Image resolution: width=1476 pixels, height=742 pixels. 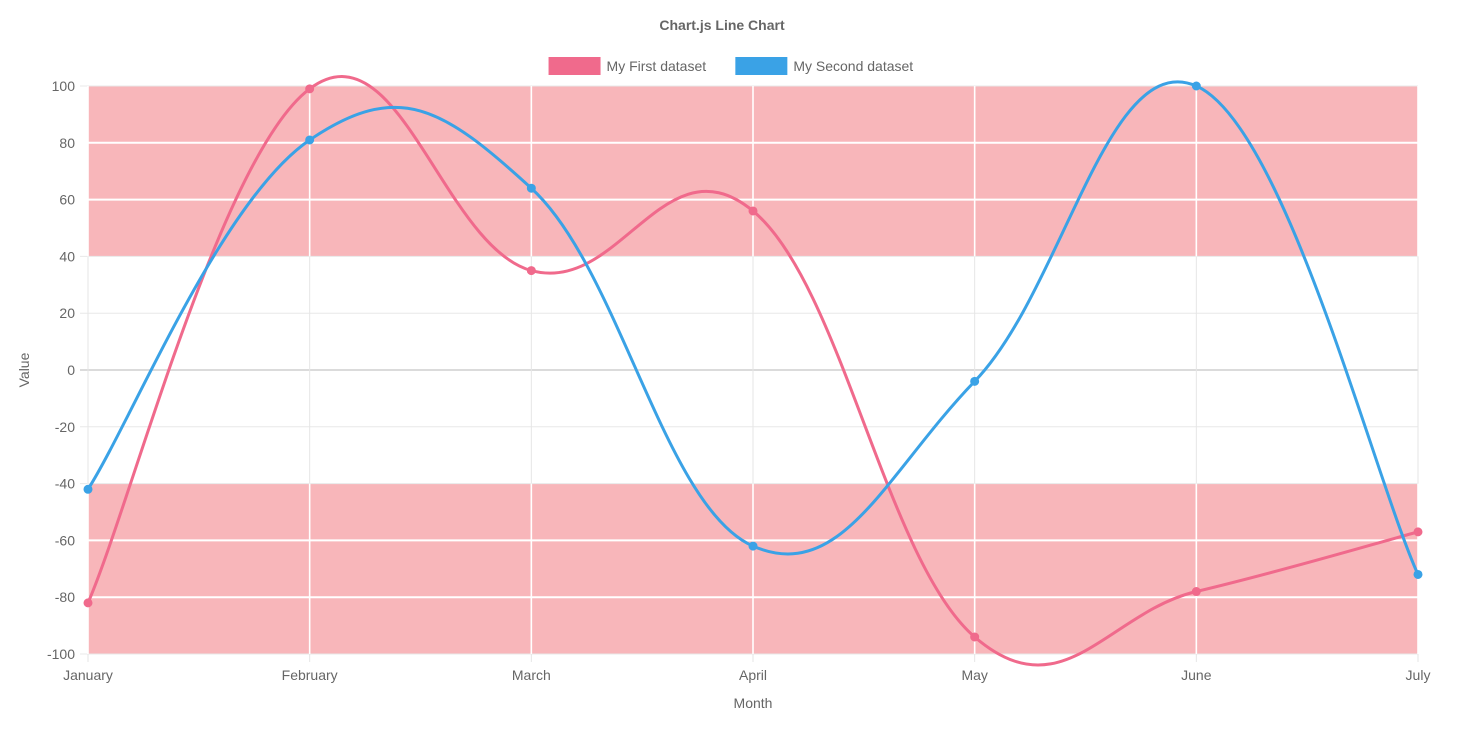 What do you see at coordinates (67, 143) in the screenshot?
I see `y-tick-label: 80` at bounding box center [67, 143].